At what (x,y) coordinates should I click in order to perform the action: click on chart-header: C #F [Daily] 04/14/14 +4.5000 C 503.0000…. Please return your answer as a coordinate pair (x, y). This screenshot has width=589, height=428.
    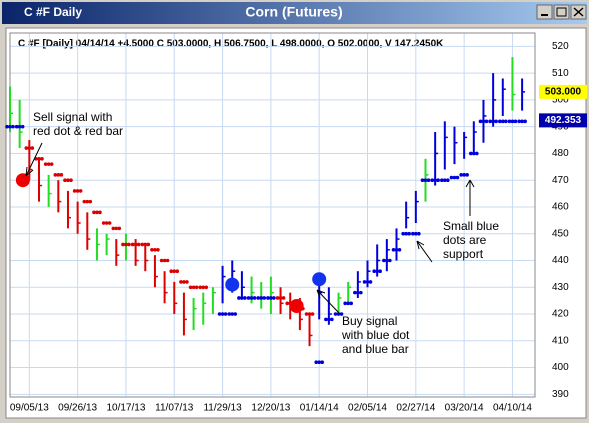
    Looking at the image, I should click on (231, 44).